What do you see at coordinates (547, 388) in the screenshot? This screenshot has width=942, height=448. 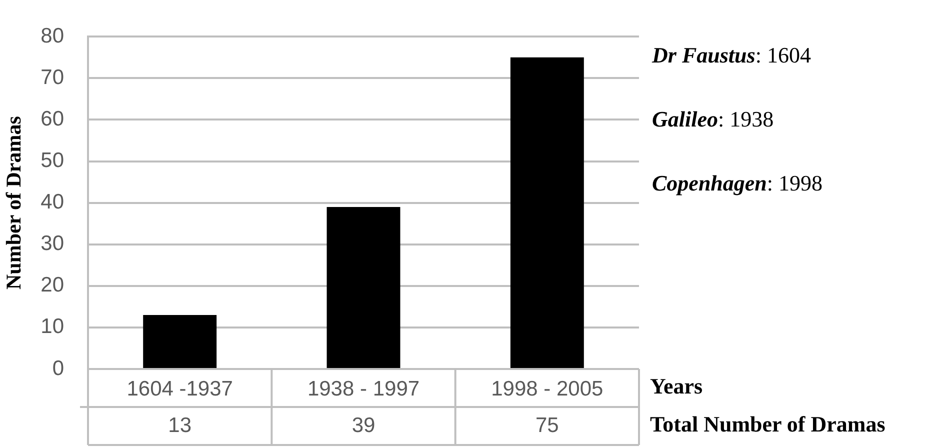 I see `x-tick-label: 1998 - 2005` at bounding box center [547, 388].